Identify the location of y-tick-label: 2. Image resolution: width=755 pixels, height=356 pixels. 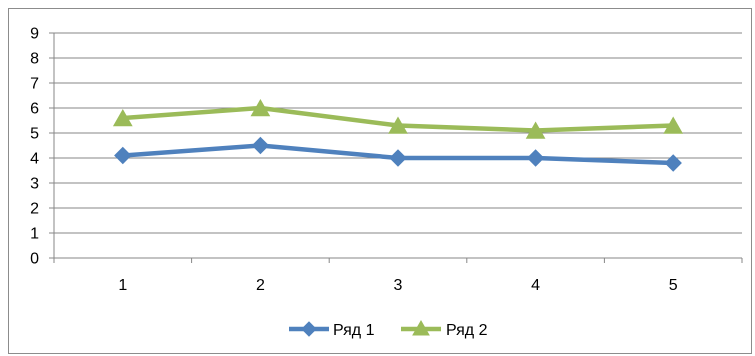
(34, 209).